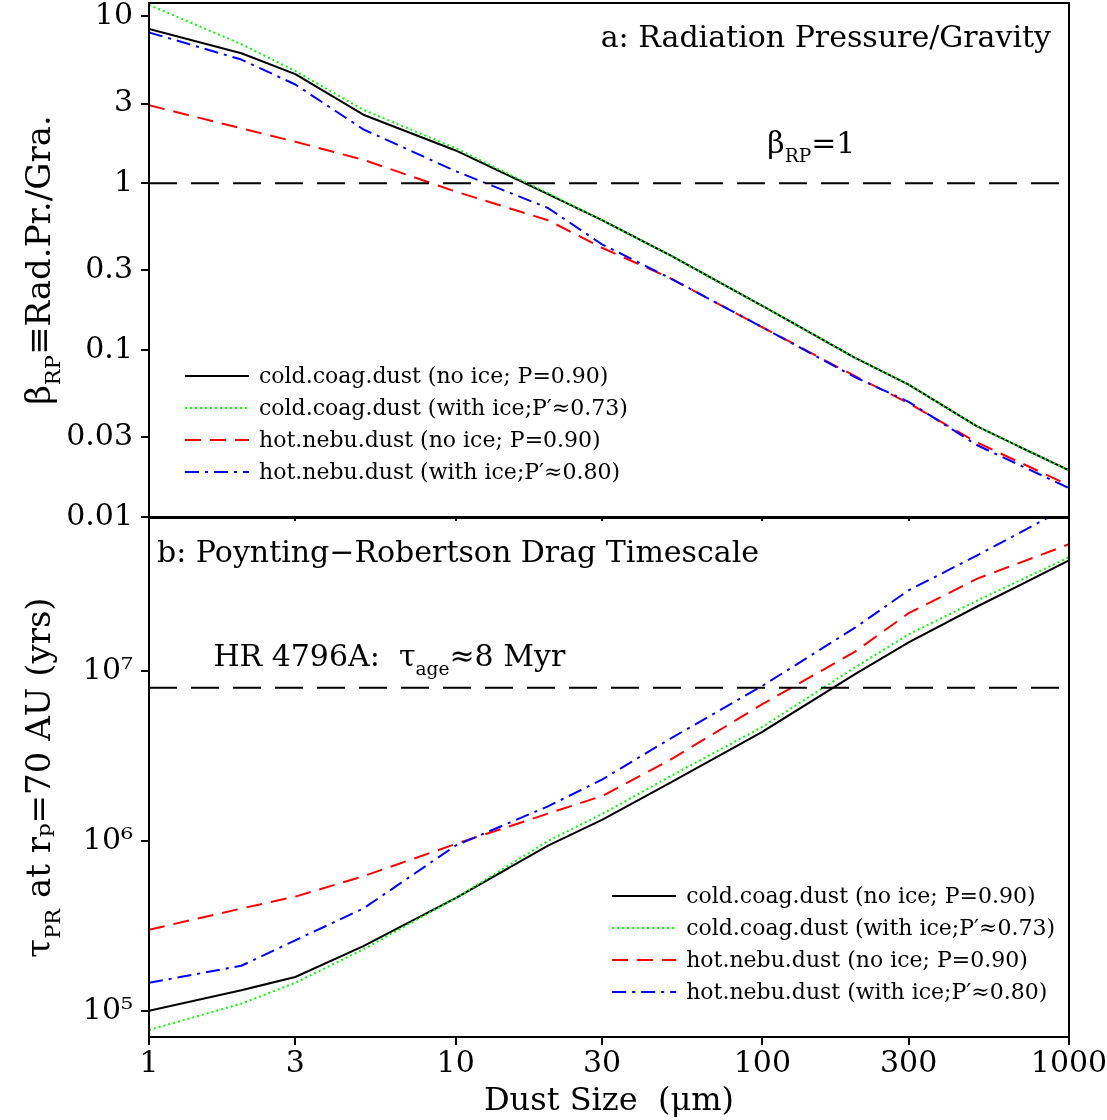  What do you see at coordinates (109, 268) in the screenshot?
I see `y-tick-label: 0.3` at bounding box center [109, 268].